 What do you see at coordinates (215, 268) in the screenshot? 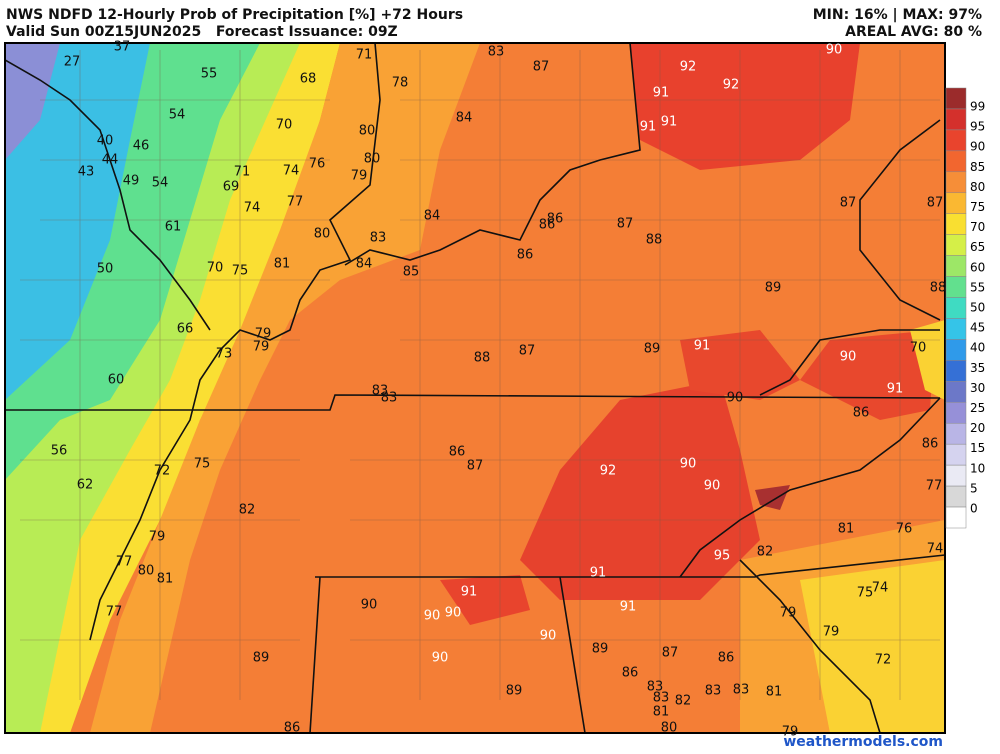
I see `map-value-label: 70` at bounding box center [215, 268].